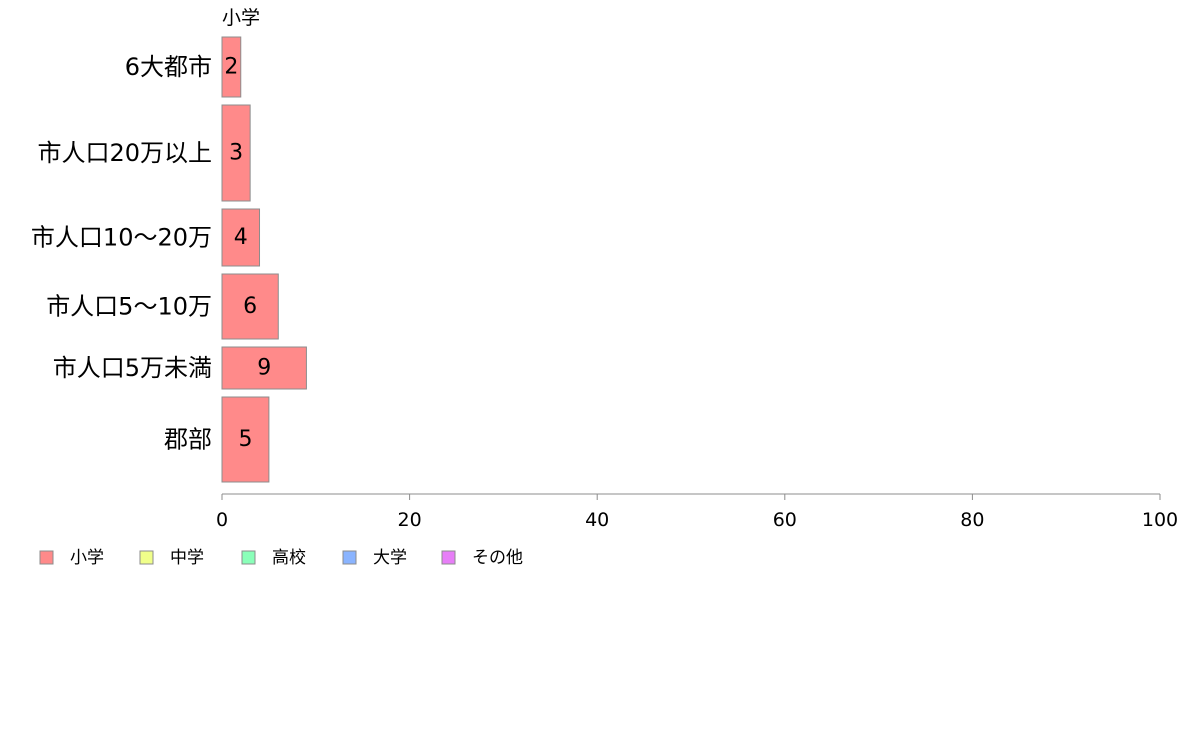 This screenshot has width=1188, height=736. I want to click on legend-label: 高校, so click(289, 558).